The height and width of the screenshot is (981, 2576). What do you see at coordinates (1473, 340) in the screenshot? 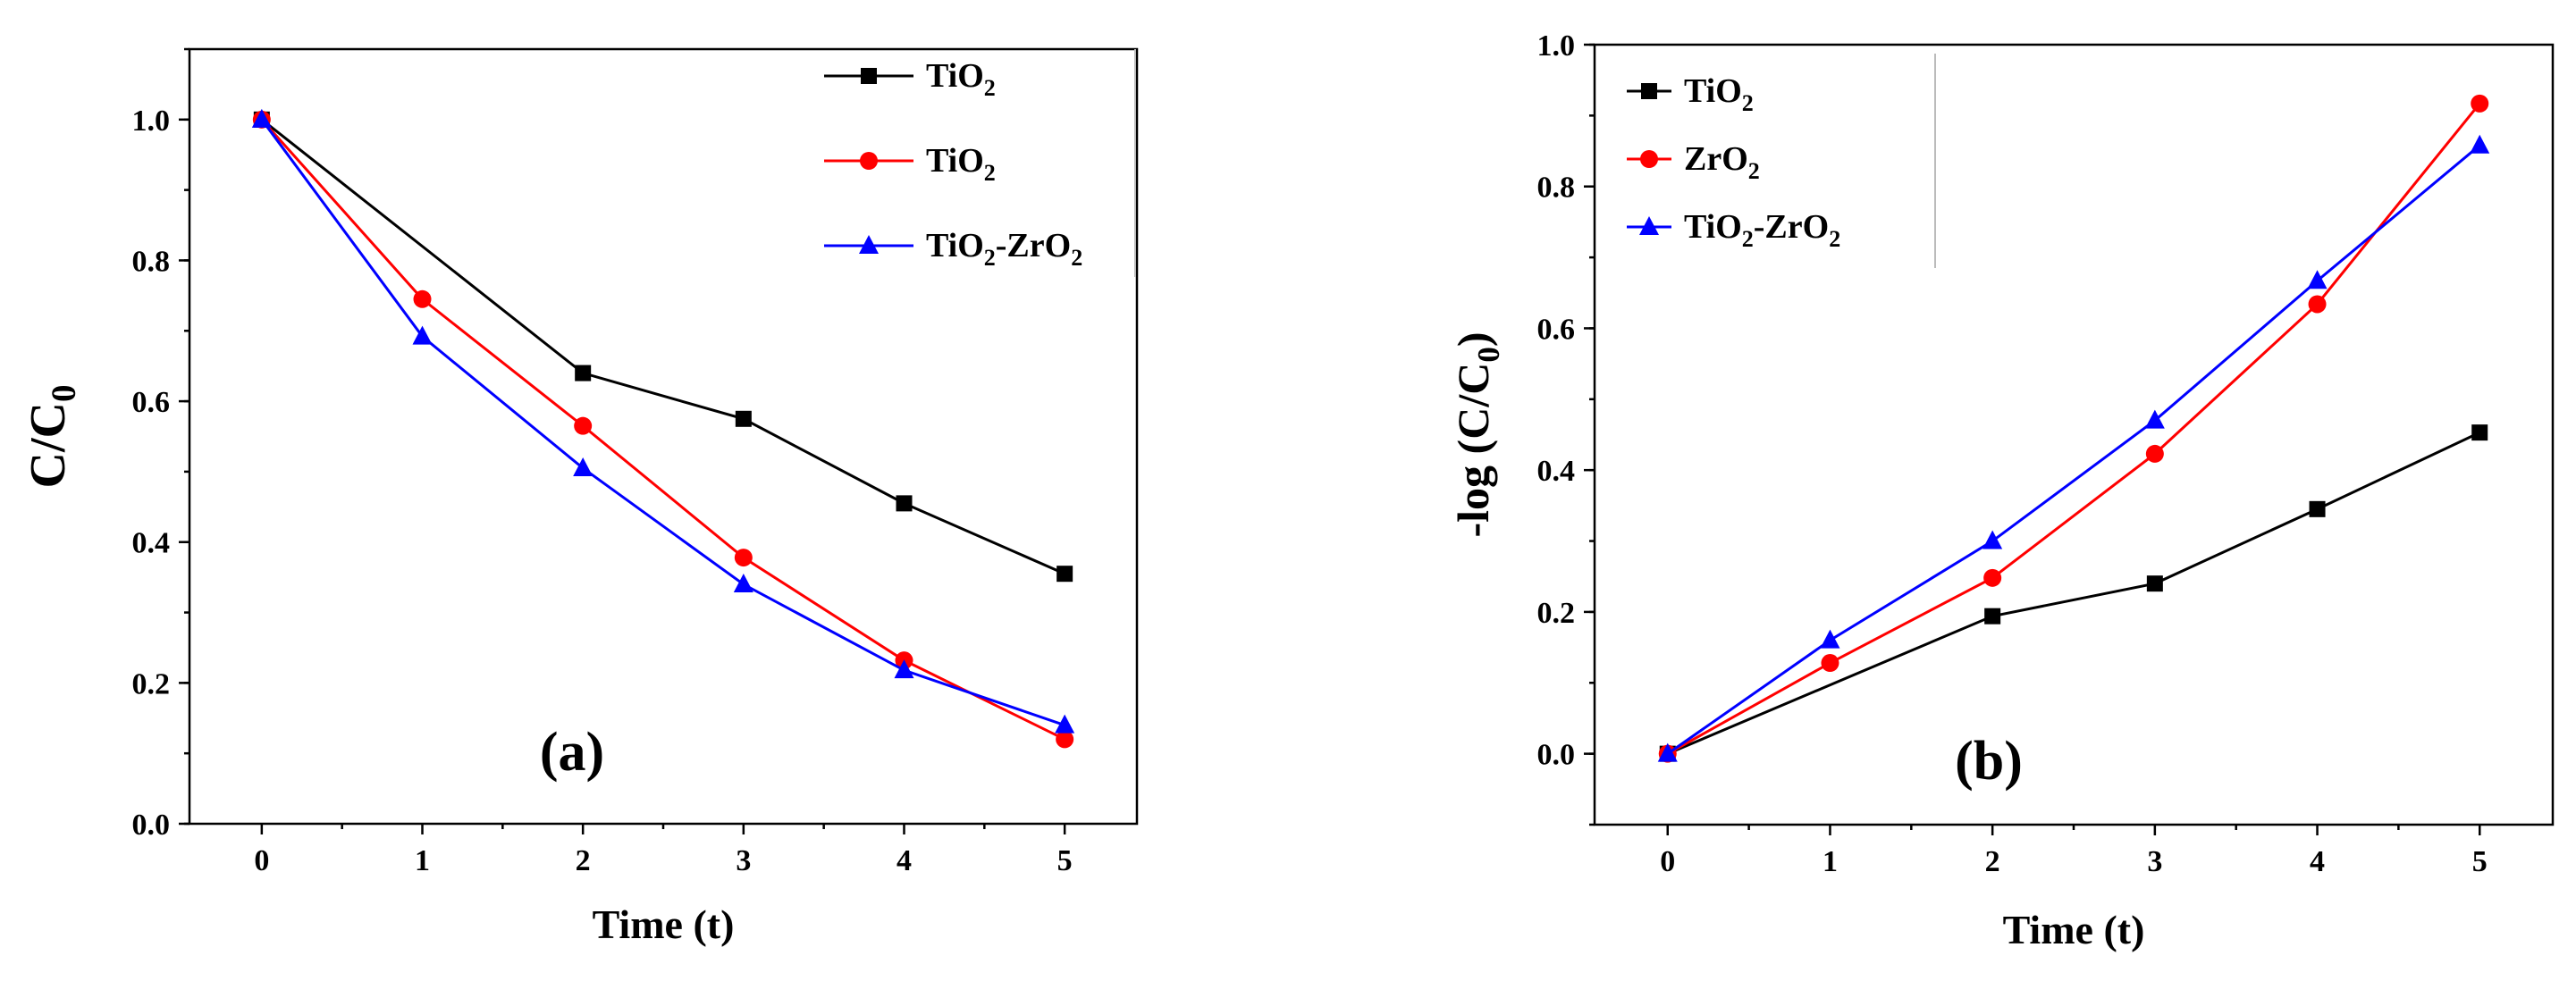
I see `y-axis-title-close: )` at bounding box center [1473, 340].